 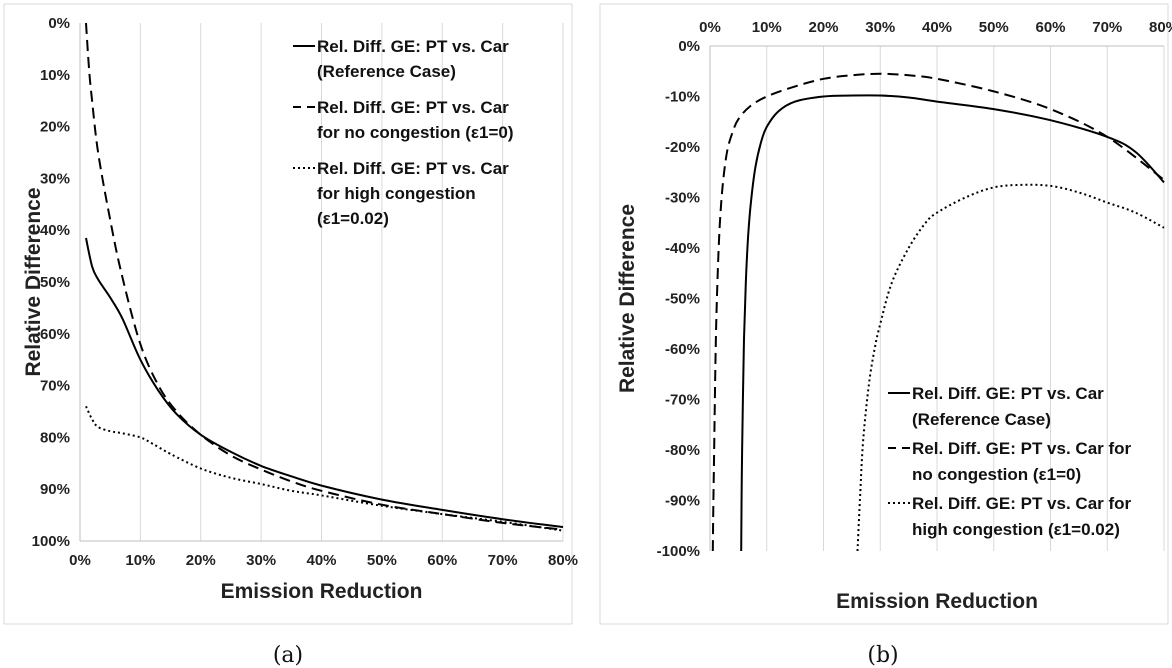 I want to click on panel-a-caption: (a), so click(x=288, y=655).